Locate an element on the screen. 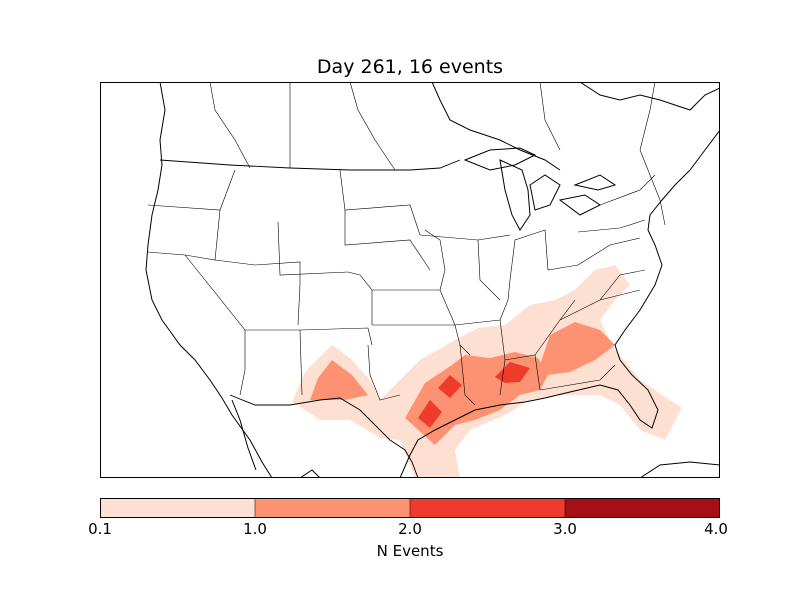 The height and width of the screenshot is (600, 800). colorbar-tick-2: 2.0 is located at coordinates (410, 529).